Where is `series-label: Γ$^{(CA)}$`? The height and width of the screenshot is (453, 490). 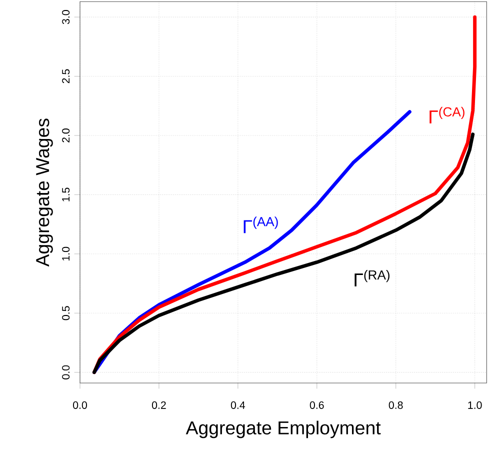 series-label: Γ$^{(CA)}$ is located at coordinates (447, 115).